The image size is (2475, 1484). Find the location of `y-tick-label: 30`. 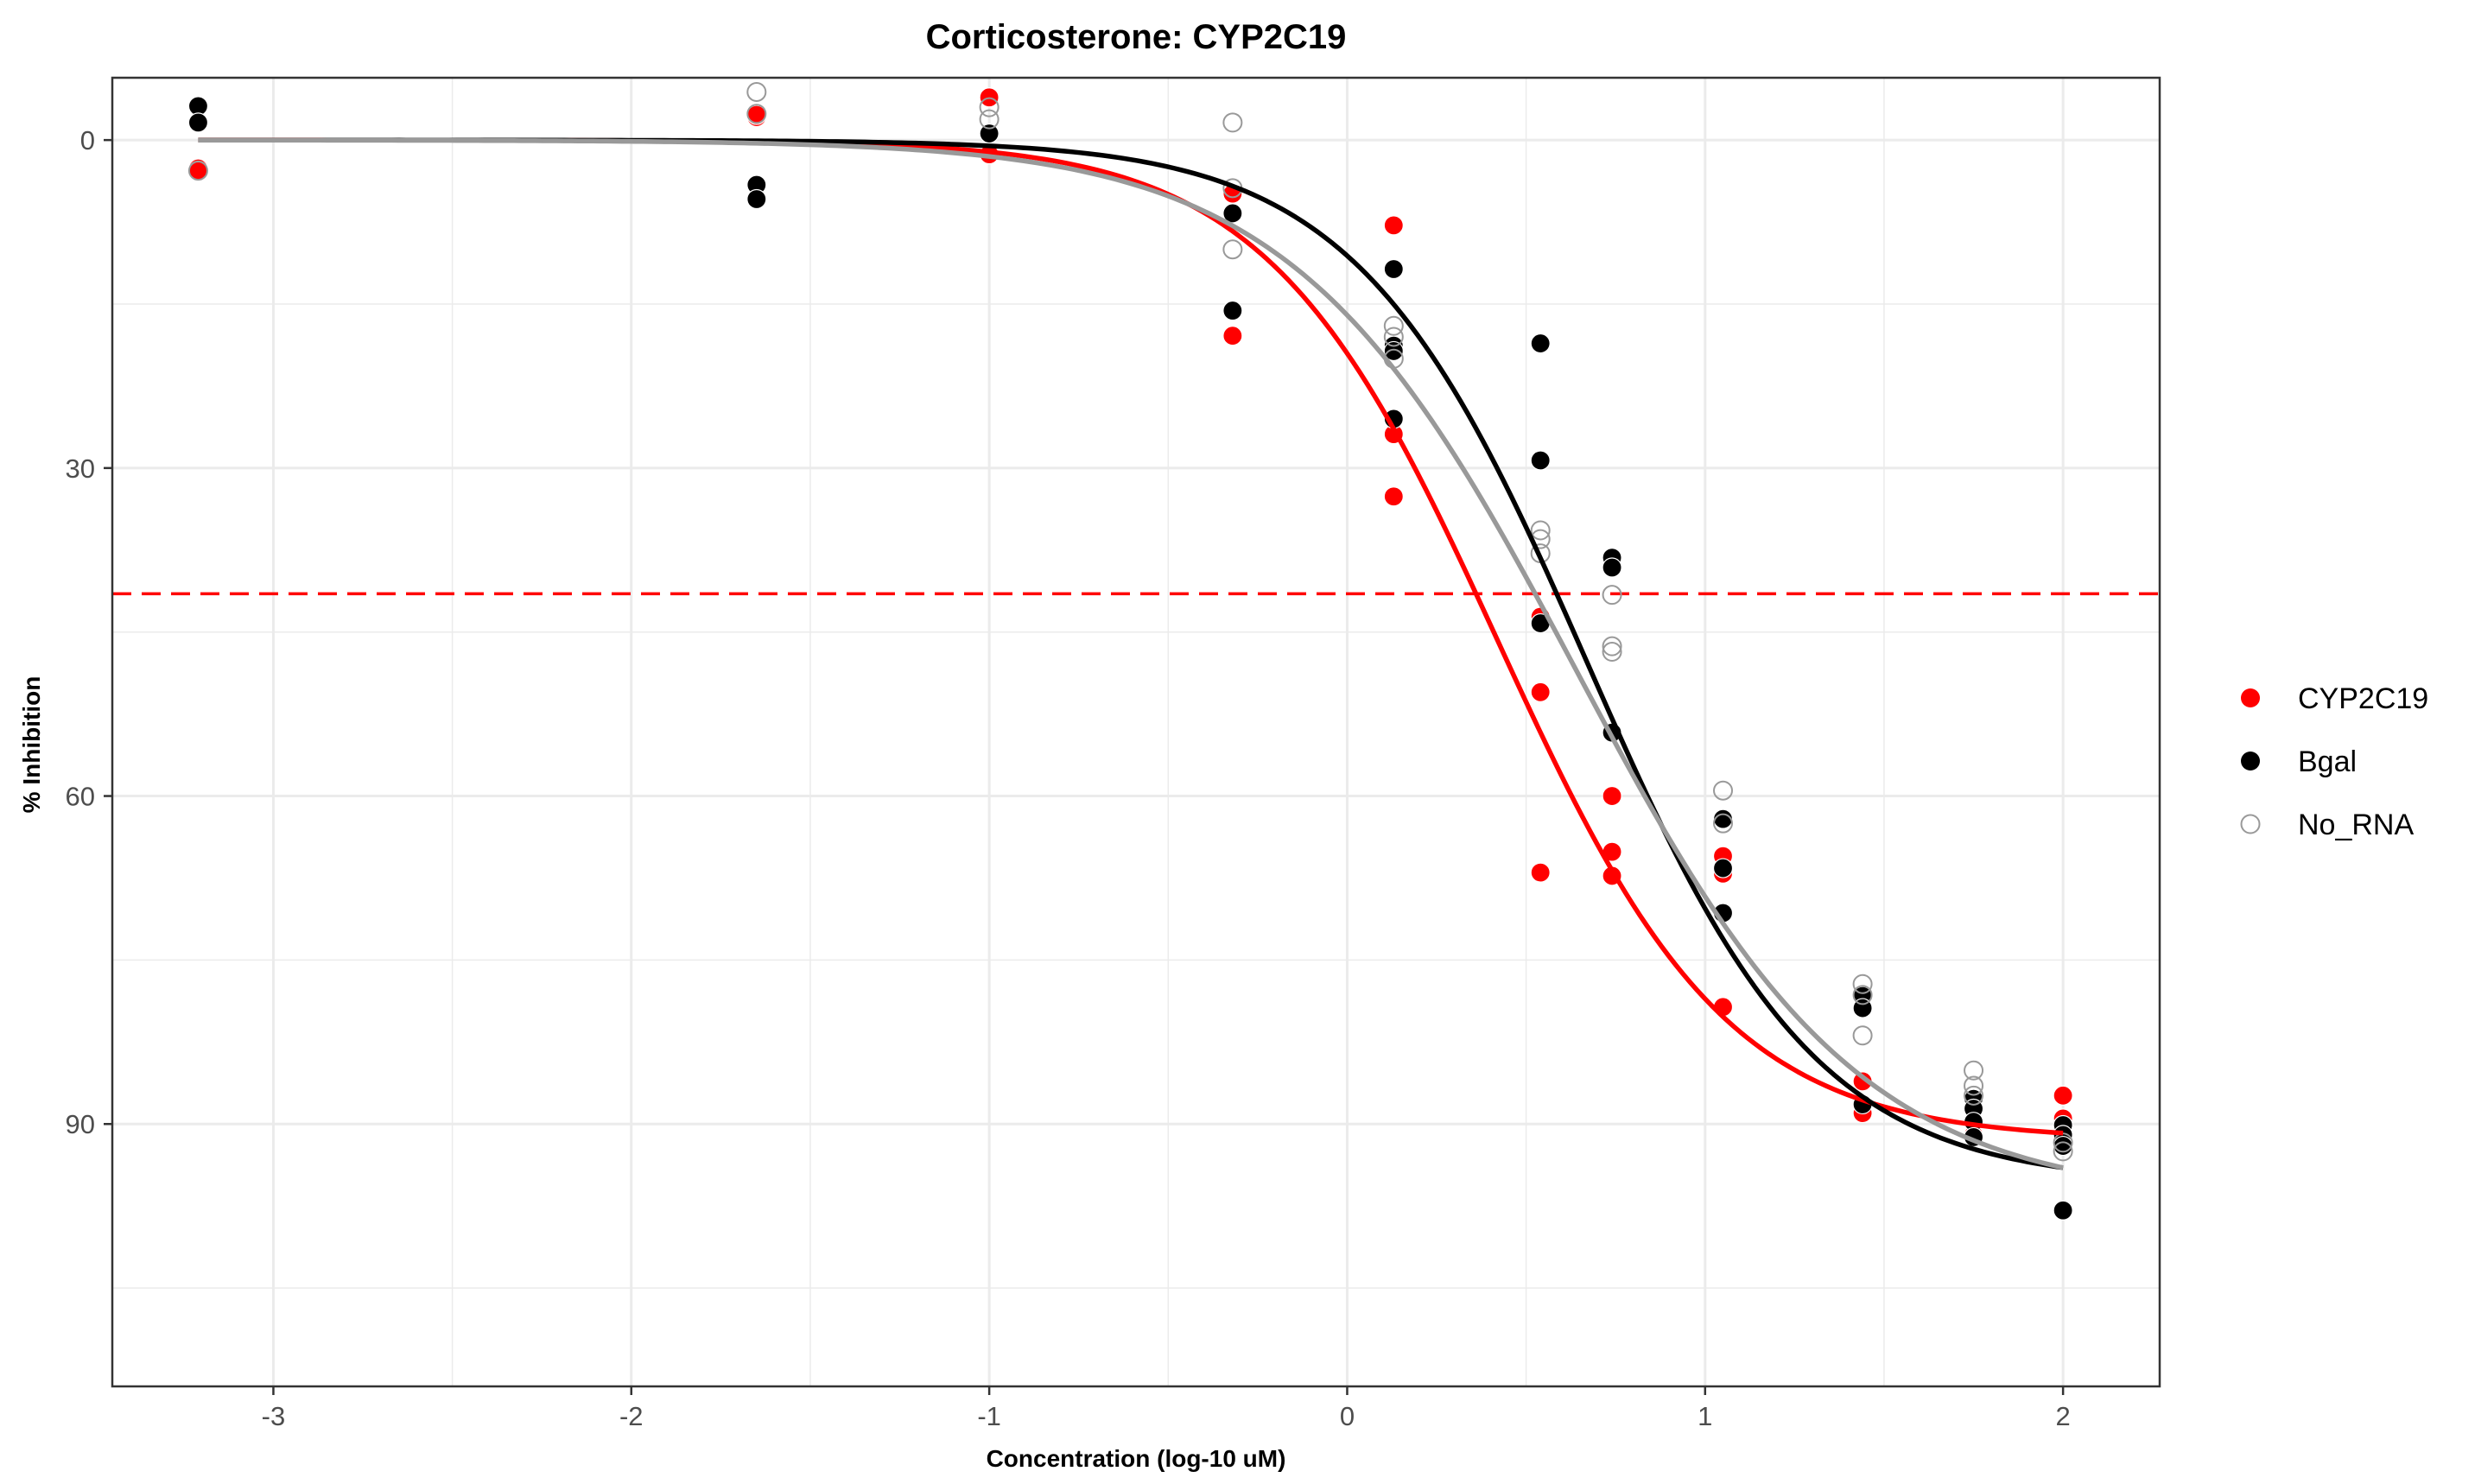

y-tick-label: 30 is located at coordinates (80, 468).